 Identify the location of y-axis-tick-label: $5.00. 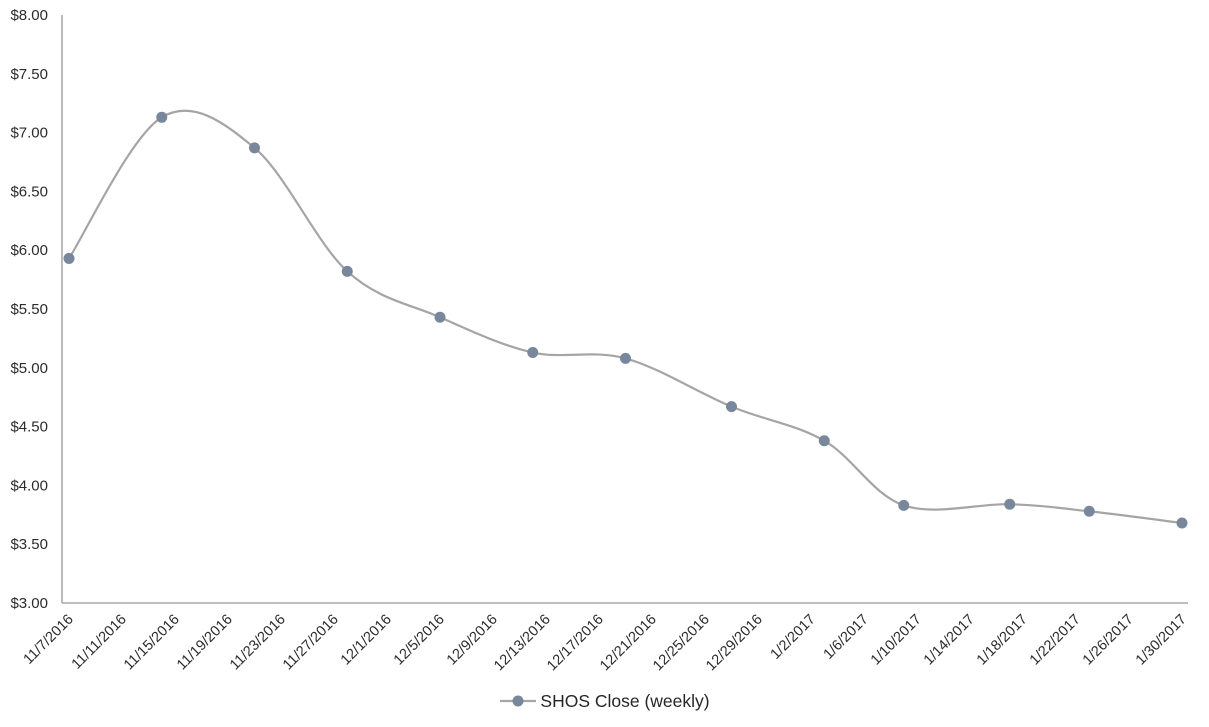
(29, 368).